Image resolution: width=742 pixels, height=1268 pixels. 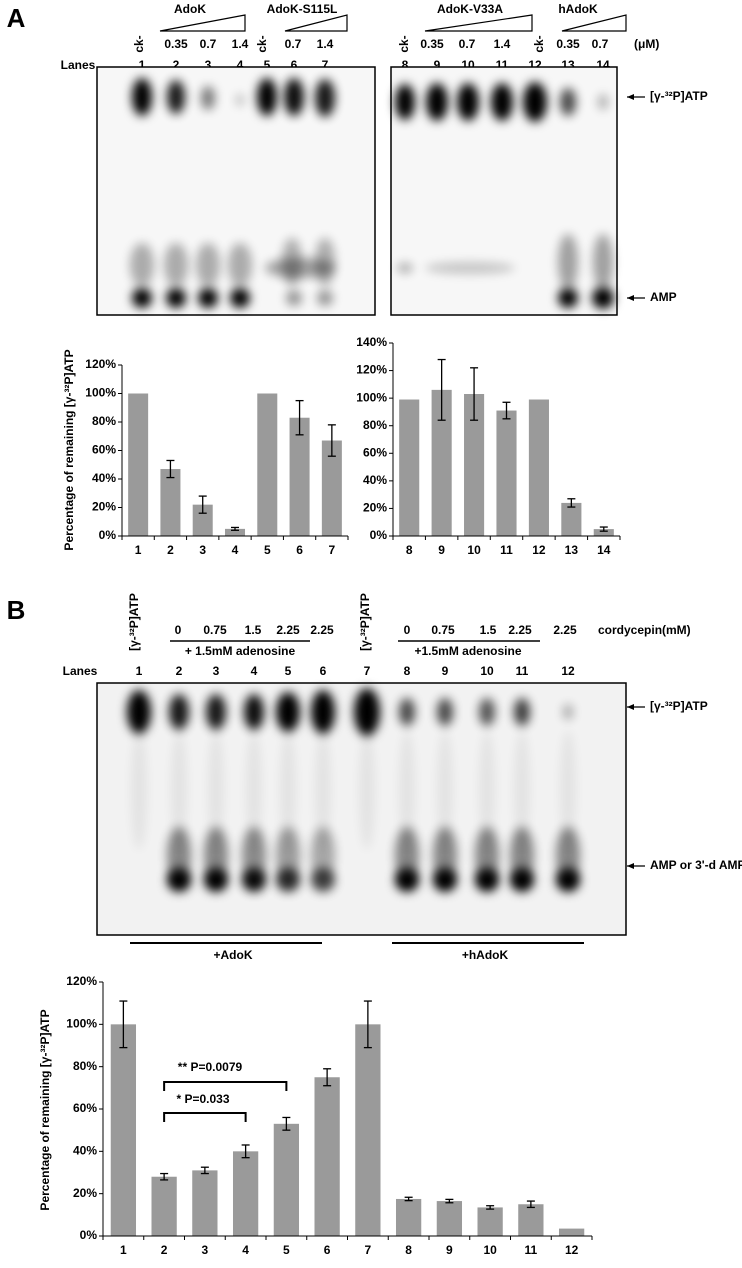 What do you see at coordinates (236, 191) in the screenshot?
I see `gel-image` at bounding box center [236, 191].